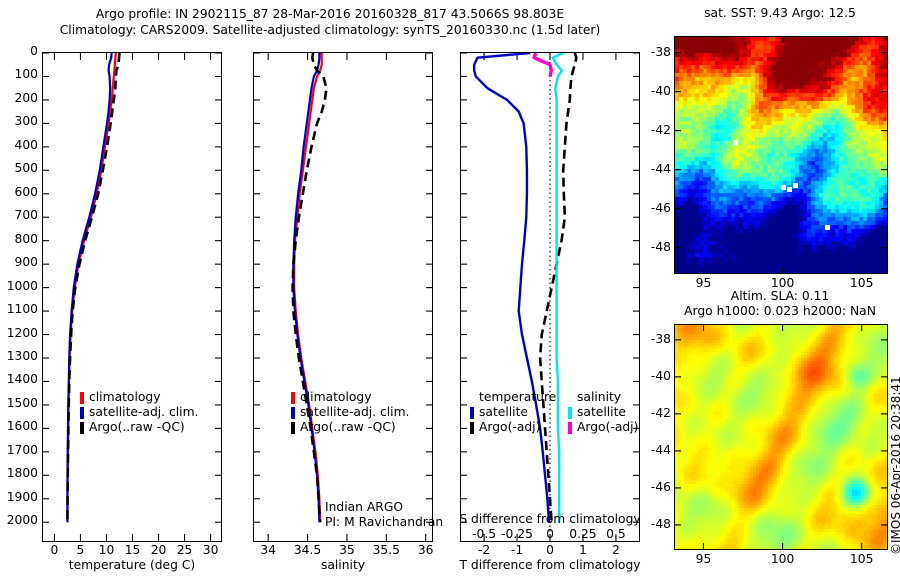  Describe the element at coordinates (781, 155) in the screenshot. I see `sst-map-panel` at that location.